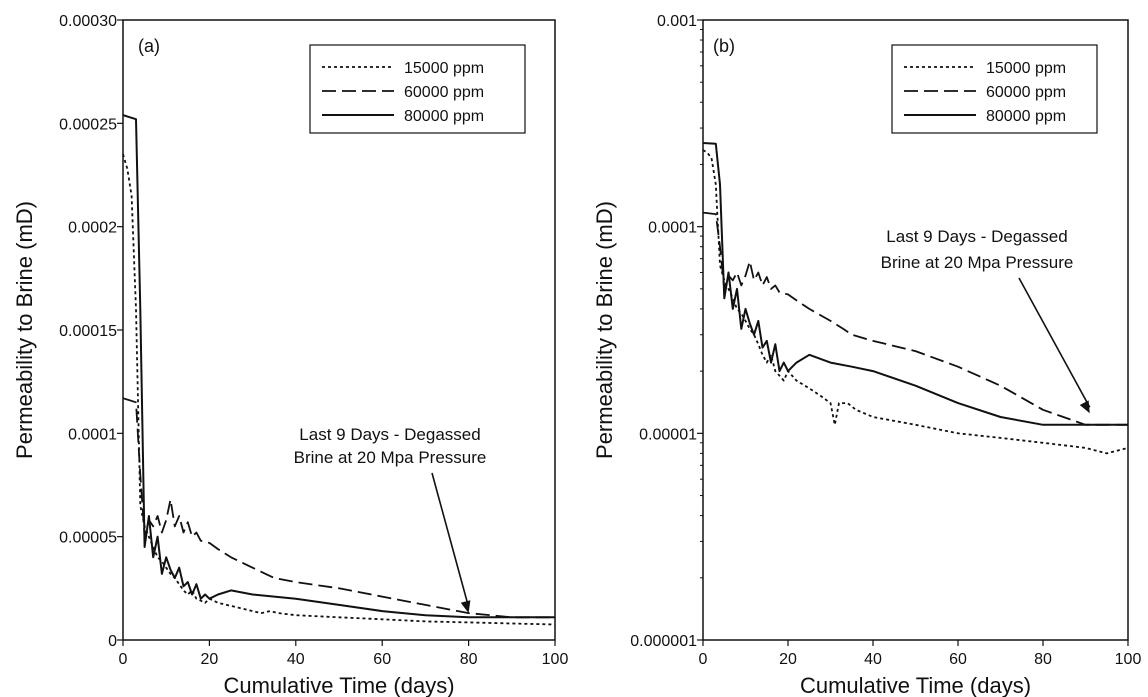  What do you see at coordinates (112, 641) in the screenshot?
I see `y-tick-label: 0` at bounding box center [112, 641].